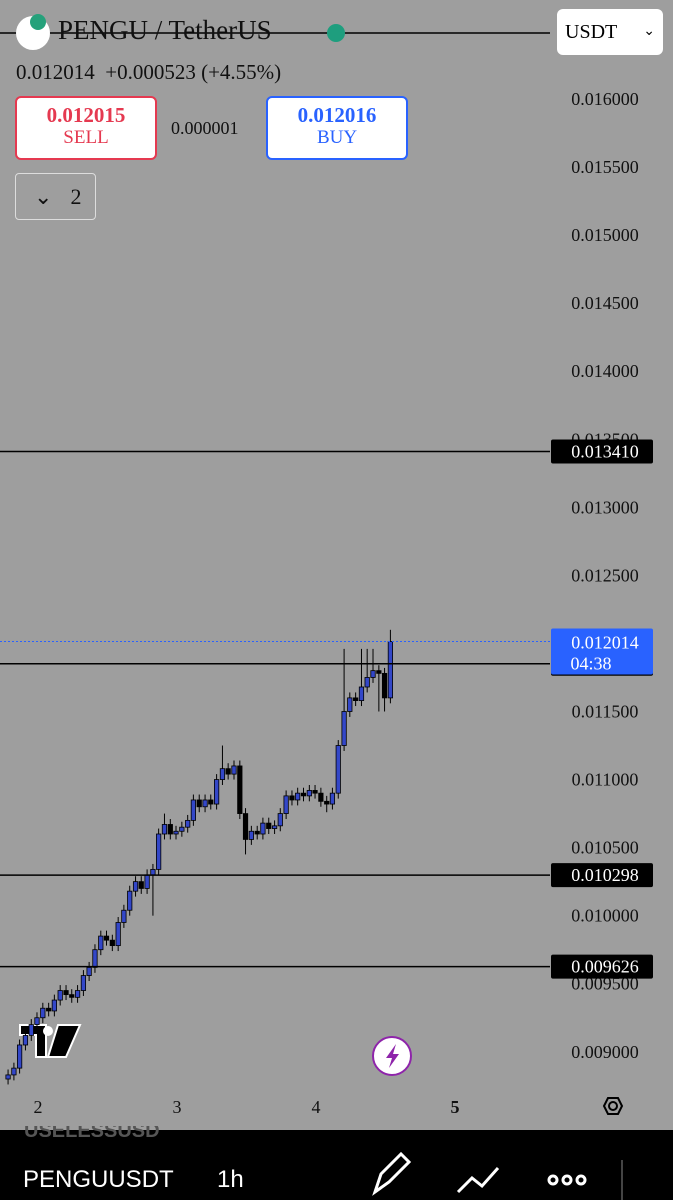  Describe the element at coordinates (613, 1106) in the screenshot. I see `settings-icon` at that location.